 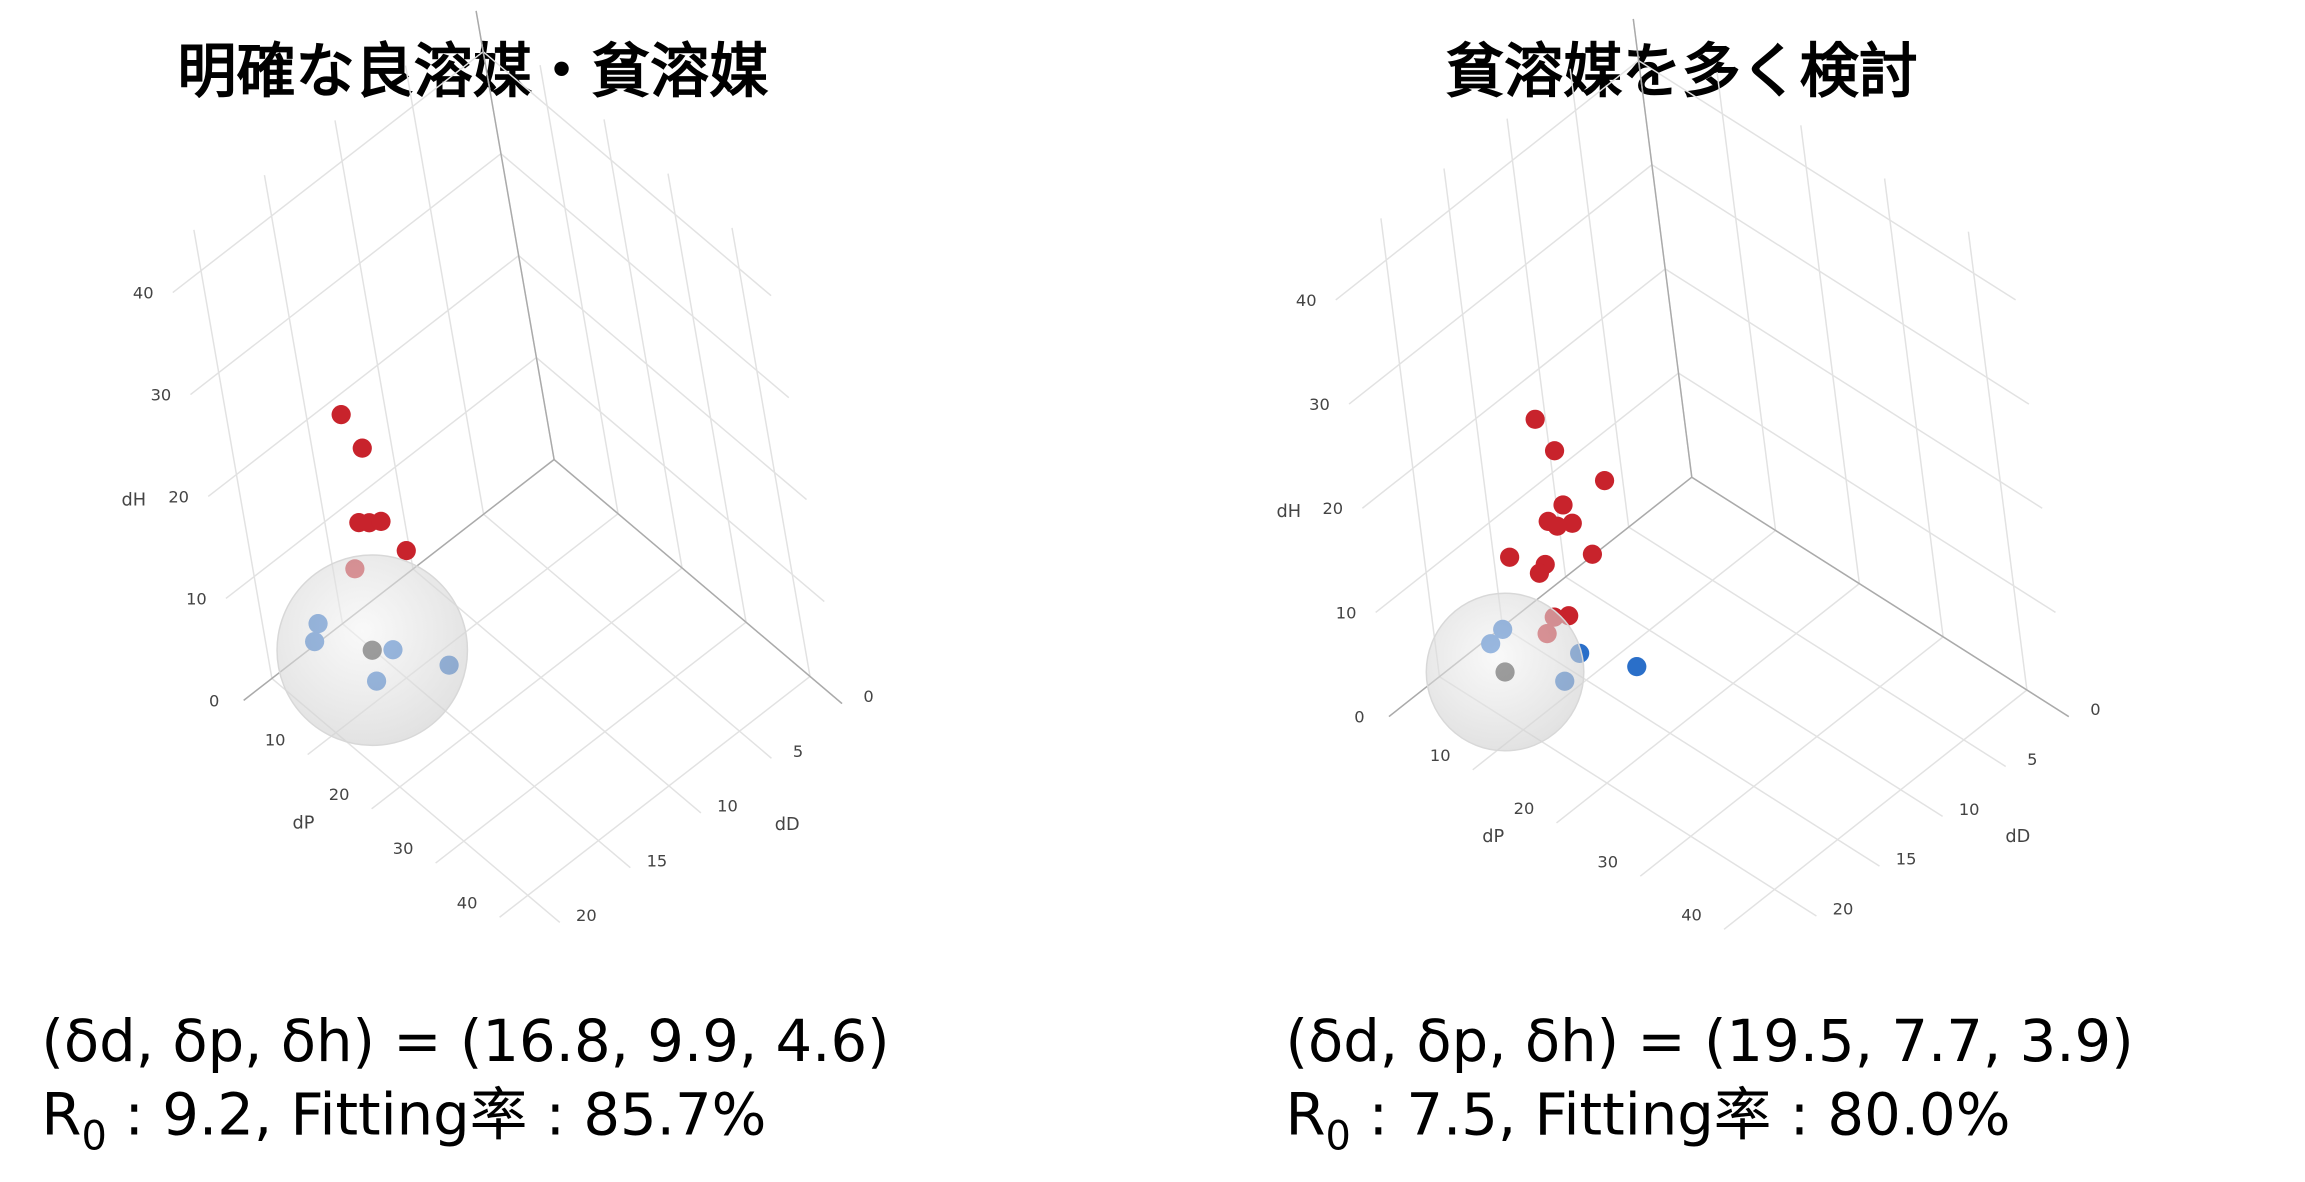 I want to click on chart-title: 明確な良溶媒・貧溶媒, so click(x=473, y=71).